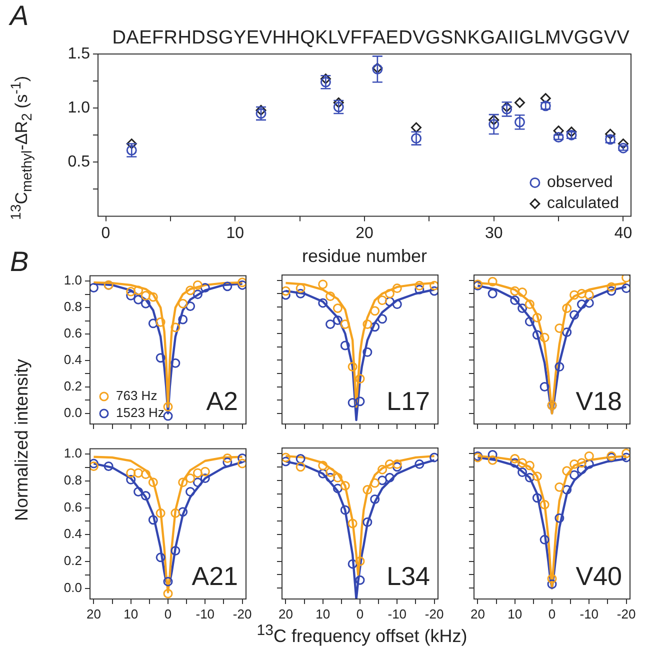 This screenshot has width=650, height=650. Describe the element at coordinates (140, 412) in the screenshot. I see `legend-label: 1523 Hz` at that location.